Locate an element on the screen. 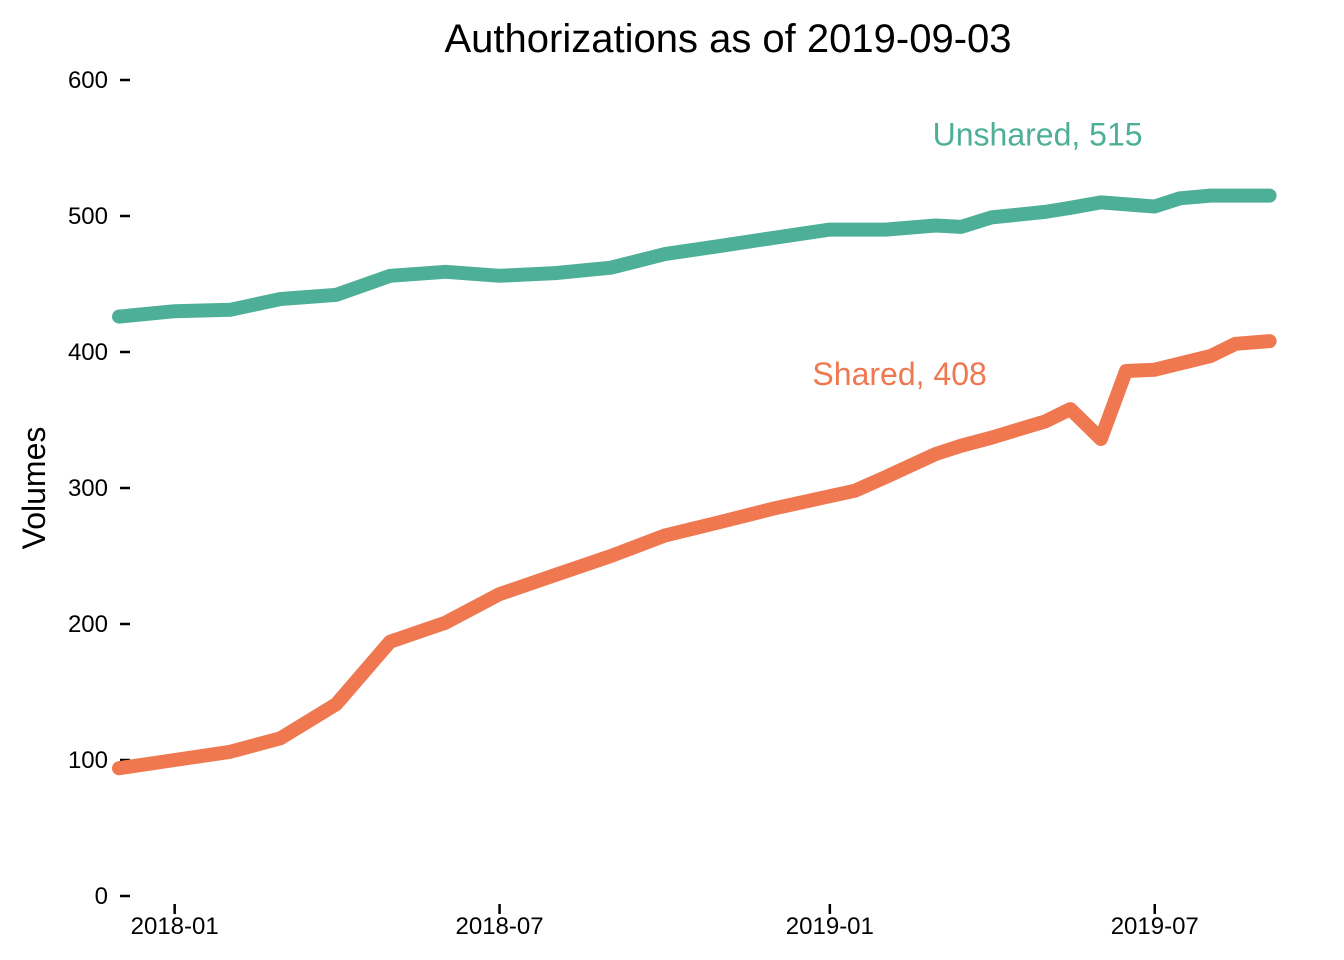 The height and width of the screenshot is (960, 1344). x-tick-label: 2018-07 is located at coordinates (500, 926).